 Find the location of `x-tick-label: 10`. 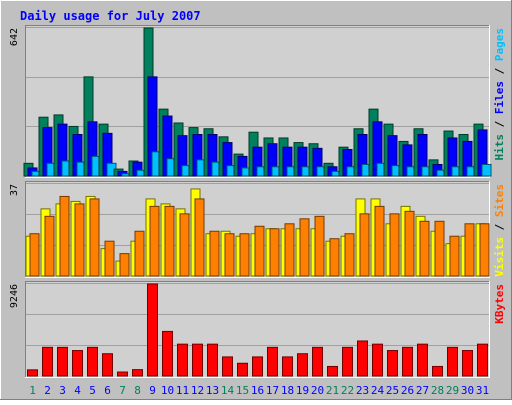

x-tick-label: 10 is located at coordinates (167, 390).